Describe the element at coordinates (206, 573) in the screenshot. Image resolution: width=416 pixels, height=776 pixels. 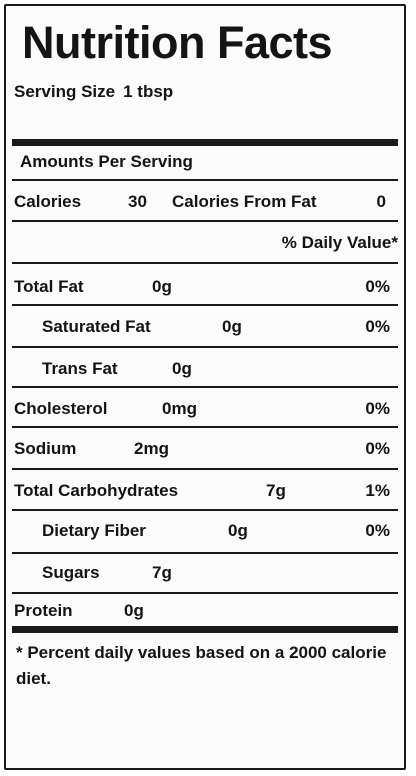
I see `nutrient-row-sugars: Sugars 7g` at that location.